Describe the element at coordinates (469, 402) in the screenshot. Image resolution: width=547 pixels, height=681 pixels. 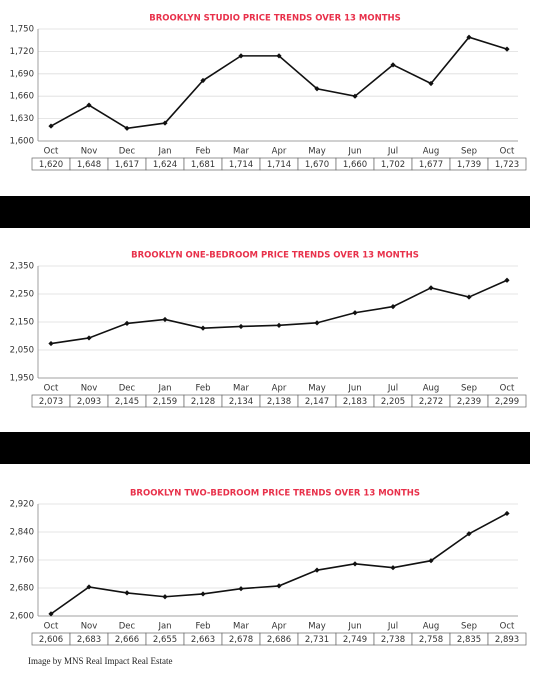
I see `value-label: 2,239` at that location.